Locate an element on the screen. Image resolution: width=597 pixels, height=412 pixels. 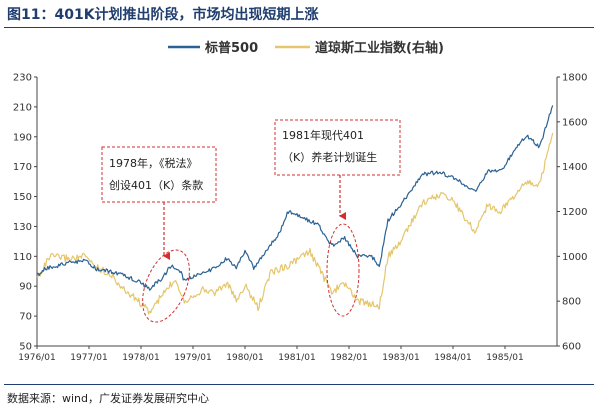
source-bar: 数据来源：wind，广发证券发展研究中心 is located at coordinates (299, 394).